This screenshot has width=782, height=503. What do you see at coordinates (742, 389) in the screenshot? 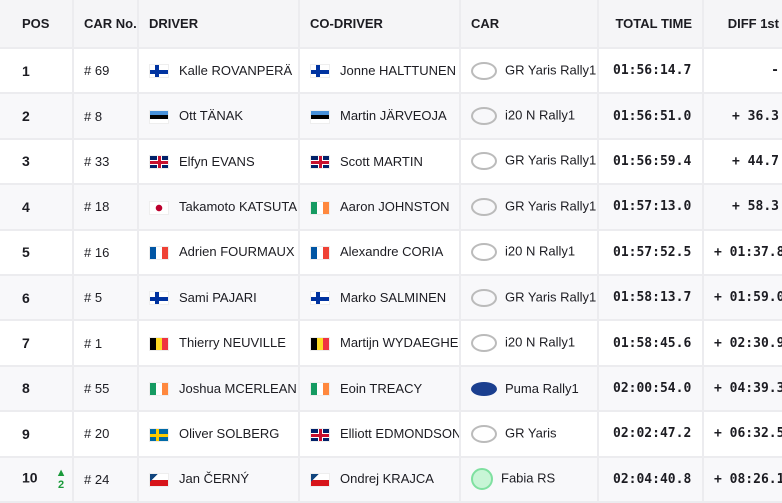
I see `diff-first: + 04:39.3` at bounding box center [742, 389].